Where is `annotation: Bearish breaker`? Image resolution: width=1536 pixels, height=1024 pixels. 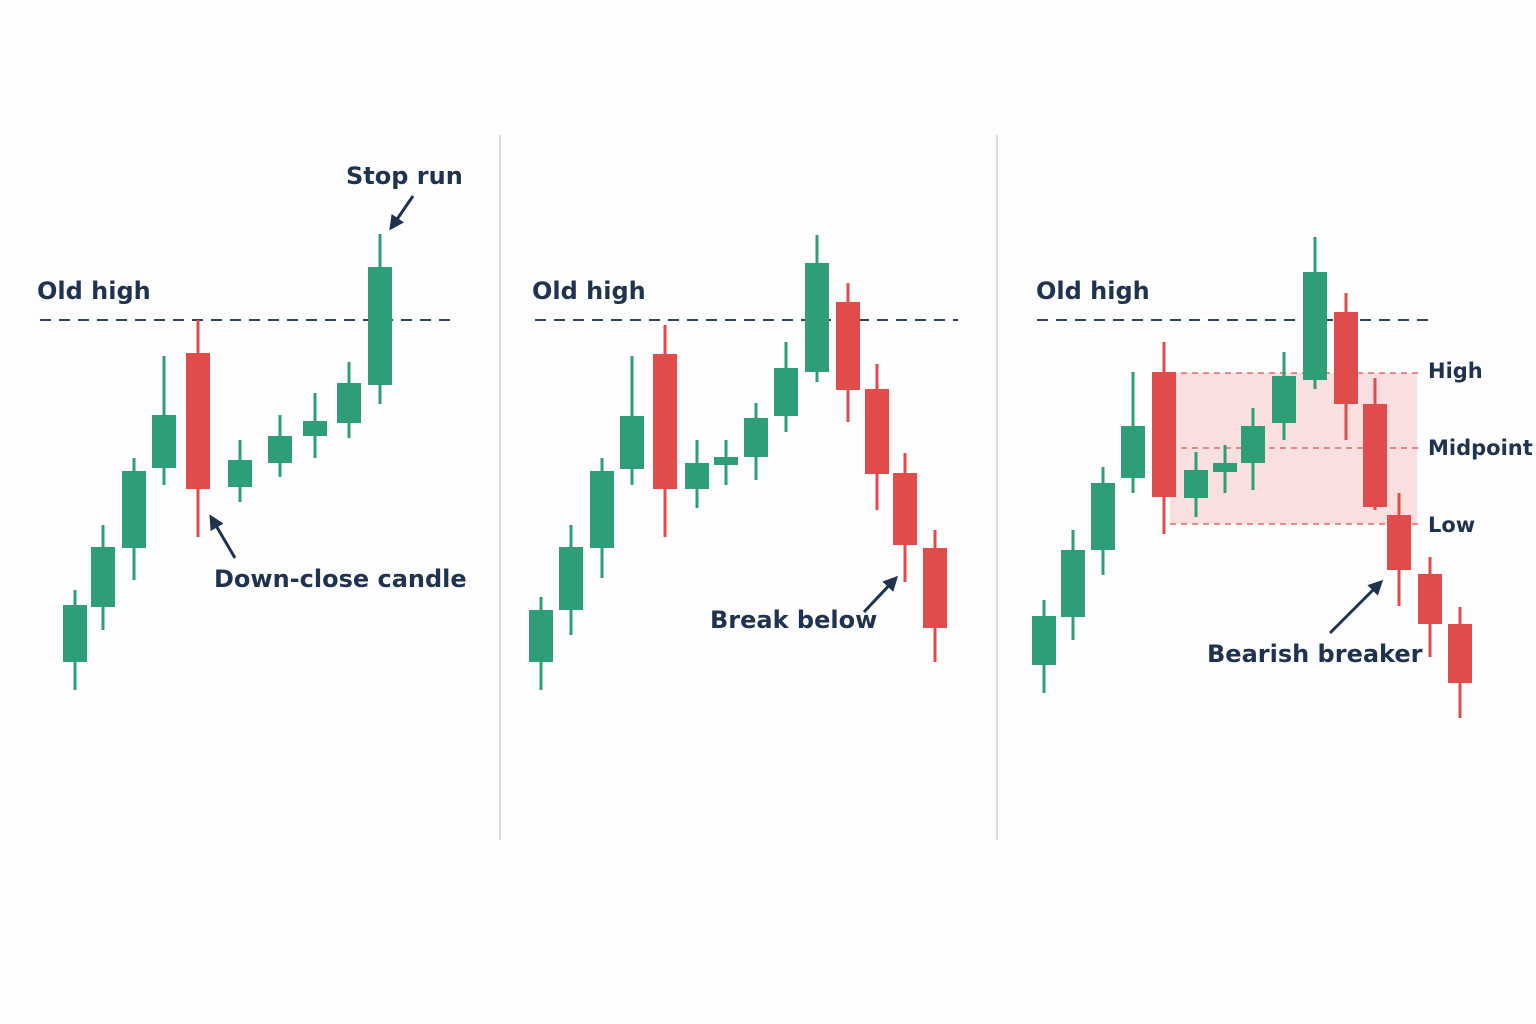
annotation: Bearish breaker is located at coordinates (1315, 654).